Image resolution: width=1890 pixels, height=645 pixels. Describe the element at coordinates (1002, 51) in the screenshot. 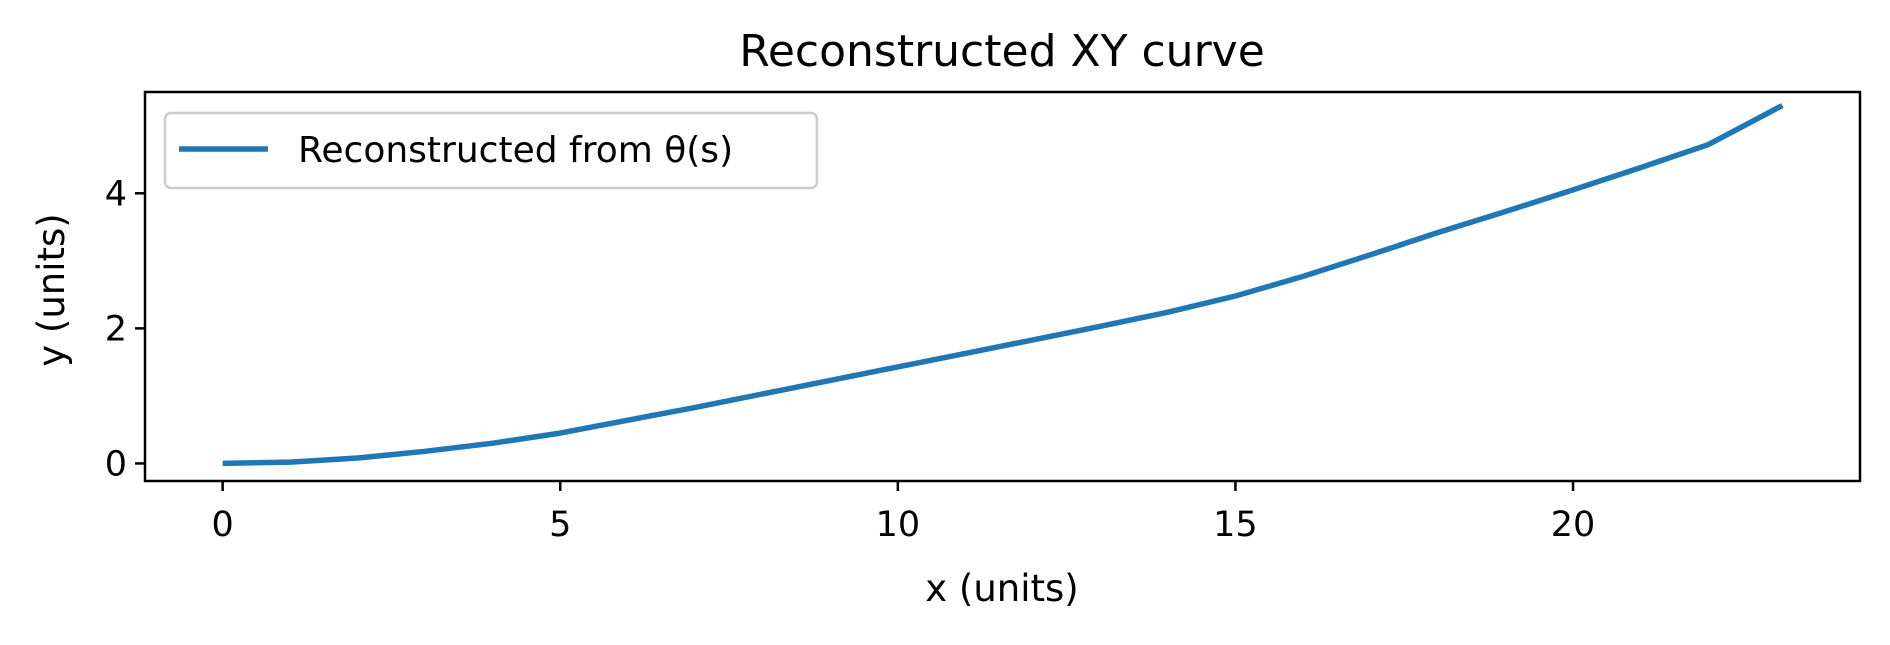

I see `chart-title: Reconstructed XY curve` at that location.